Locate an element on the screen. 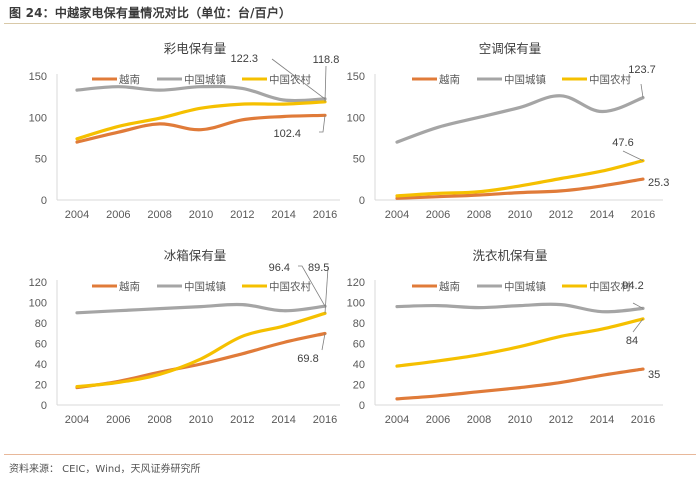 Image resolution: width=700 pixels, height=479 pixels. data-label: 118.8 is located at coordinates (326, 60).